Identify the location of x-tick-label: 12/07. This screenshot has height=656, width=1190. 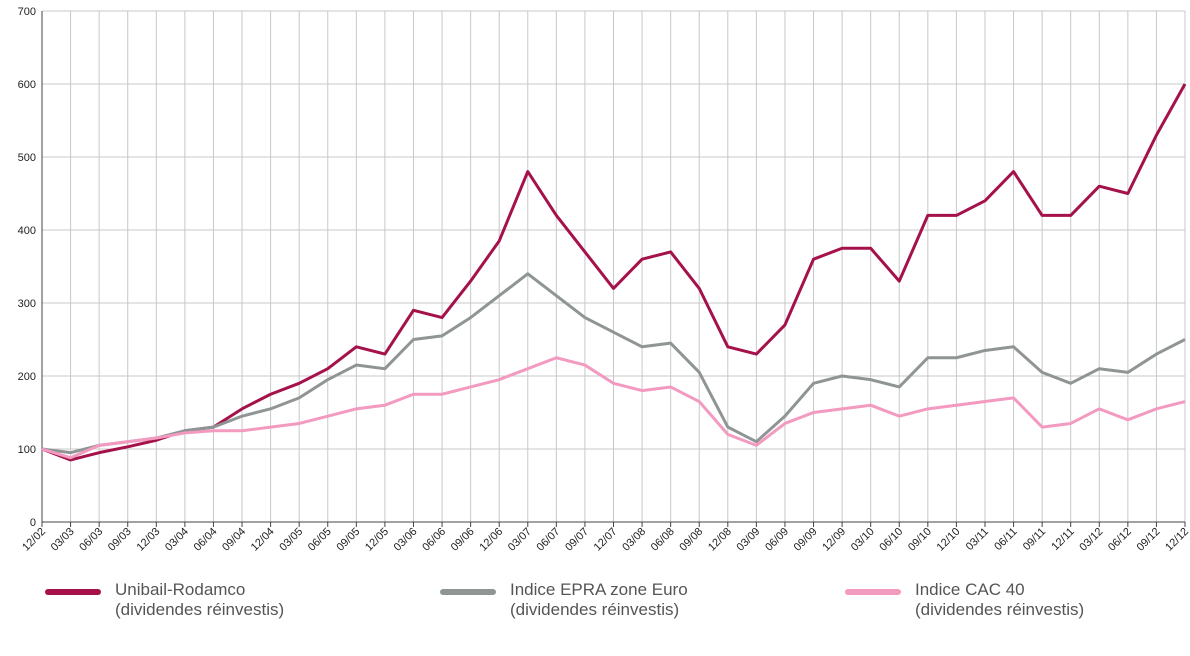
(606, 540).